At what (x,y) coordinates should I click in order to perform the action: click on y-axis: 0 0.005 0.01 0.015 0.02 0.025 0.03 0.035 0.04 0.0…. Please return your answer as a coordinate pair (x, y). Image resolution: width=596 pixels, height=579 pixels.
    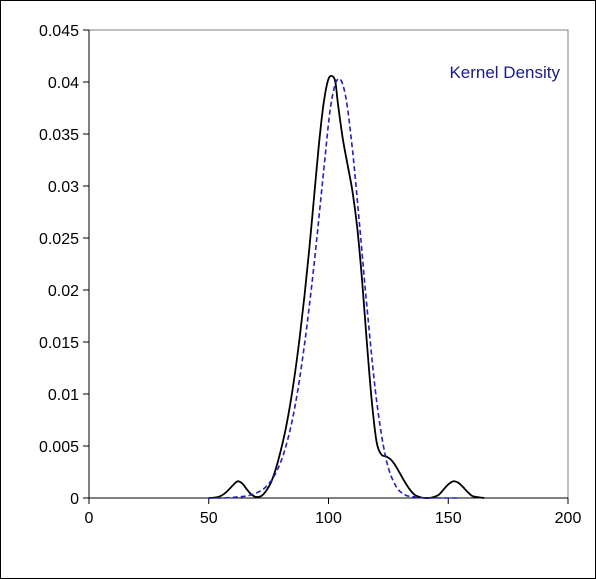
    Looking at the image, I should click on (64, 265).